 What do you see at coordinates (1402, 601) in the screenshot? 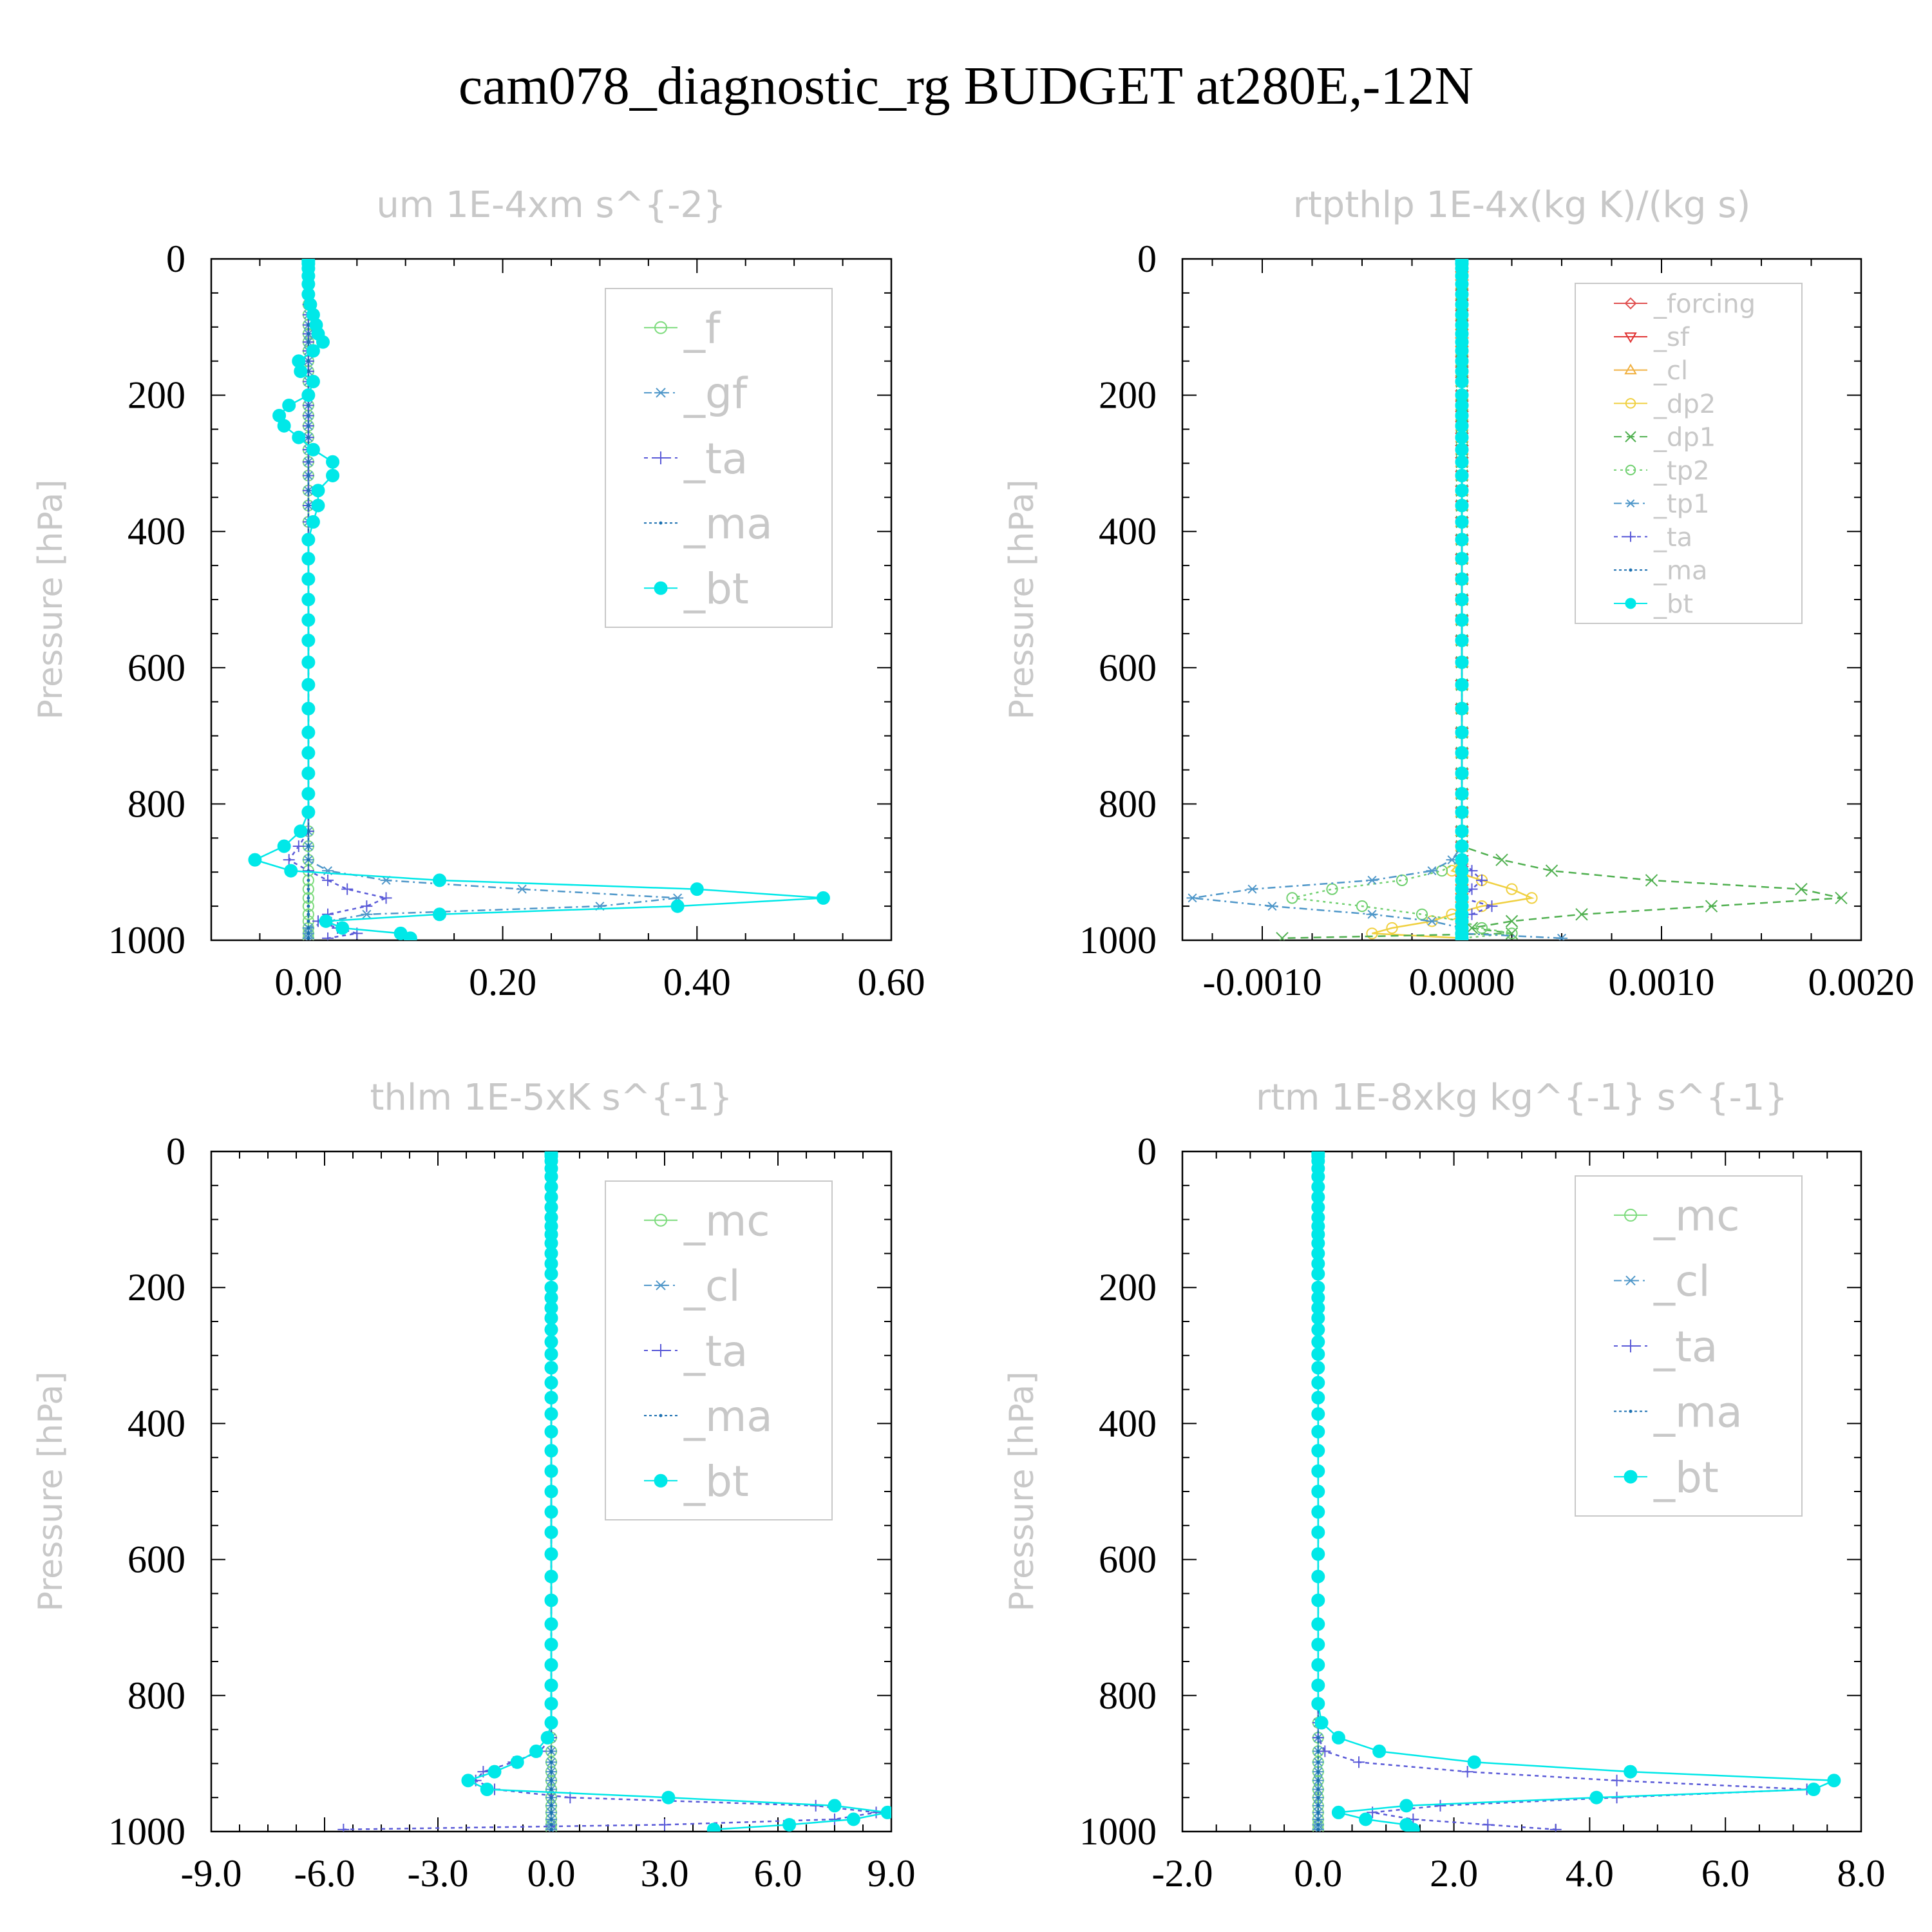
I see `series-line` at bounding box center [1402, 601].